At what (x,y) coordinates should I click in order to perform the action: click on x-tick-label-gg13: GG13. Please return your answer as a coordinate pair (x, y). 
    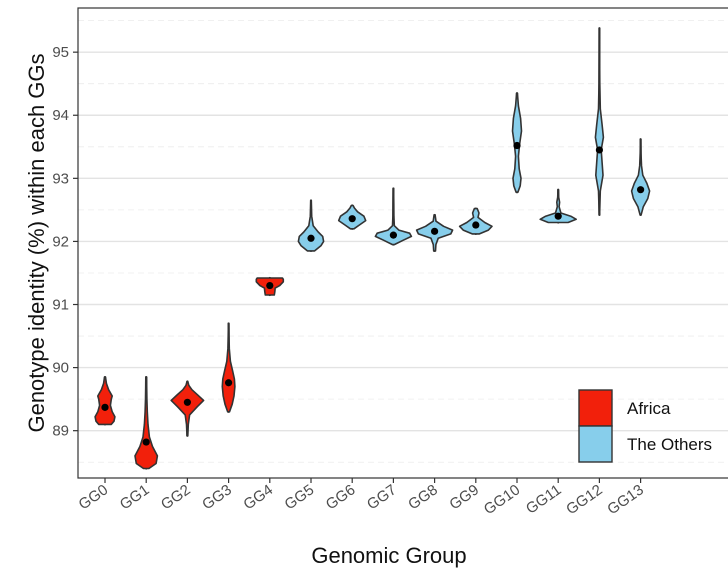
    Looking at the image, I should click on (625, 499).